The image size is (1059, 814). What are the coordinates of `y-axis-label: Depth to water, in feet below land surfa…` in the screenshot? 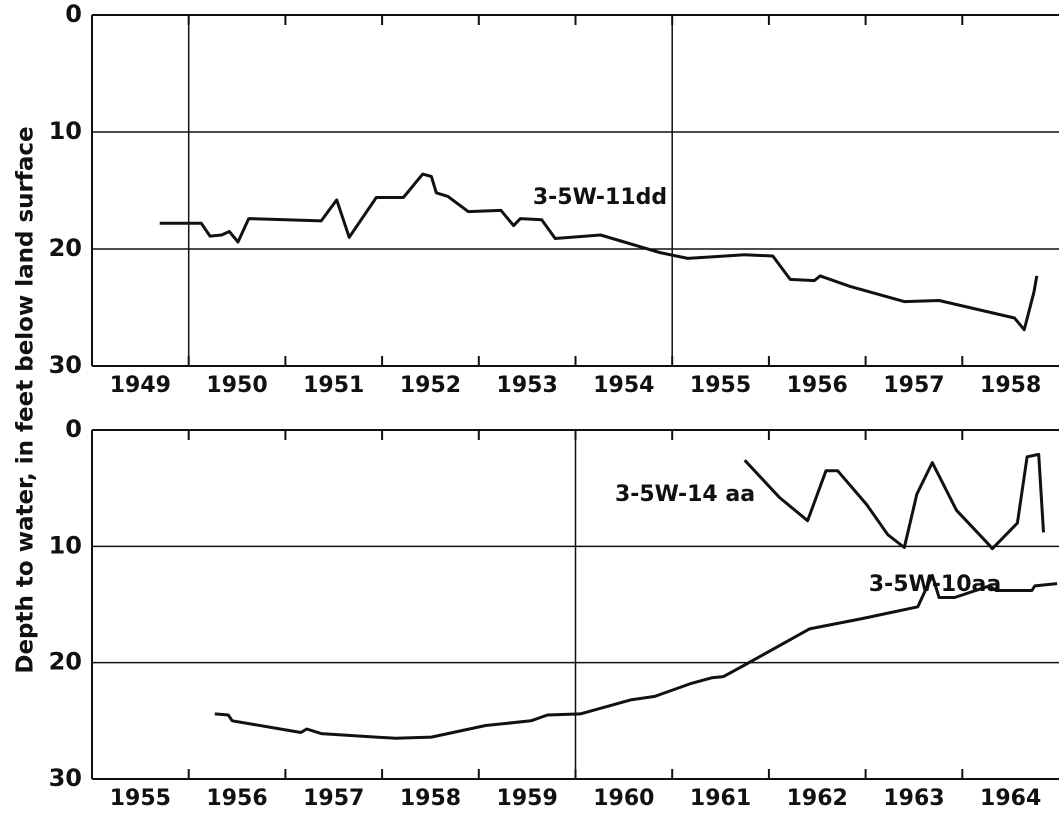 It's located at (26, 399).